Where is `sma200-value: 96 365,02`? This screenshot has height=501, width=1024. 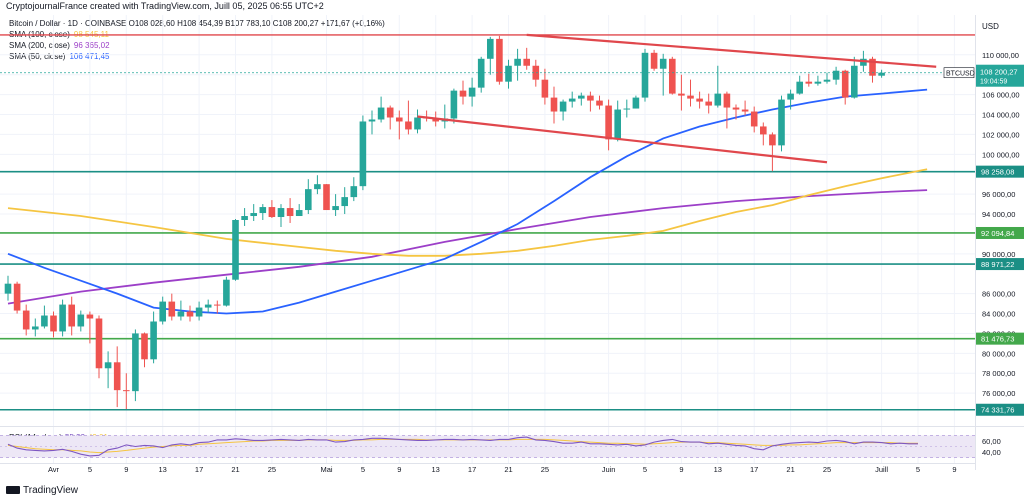
sma200-value: 96 365,02 is located at coordinates (91, 45).